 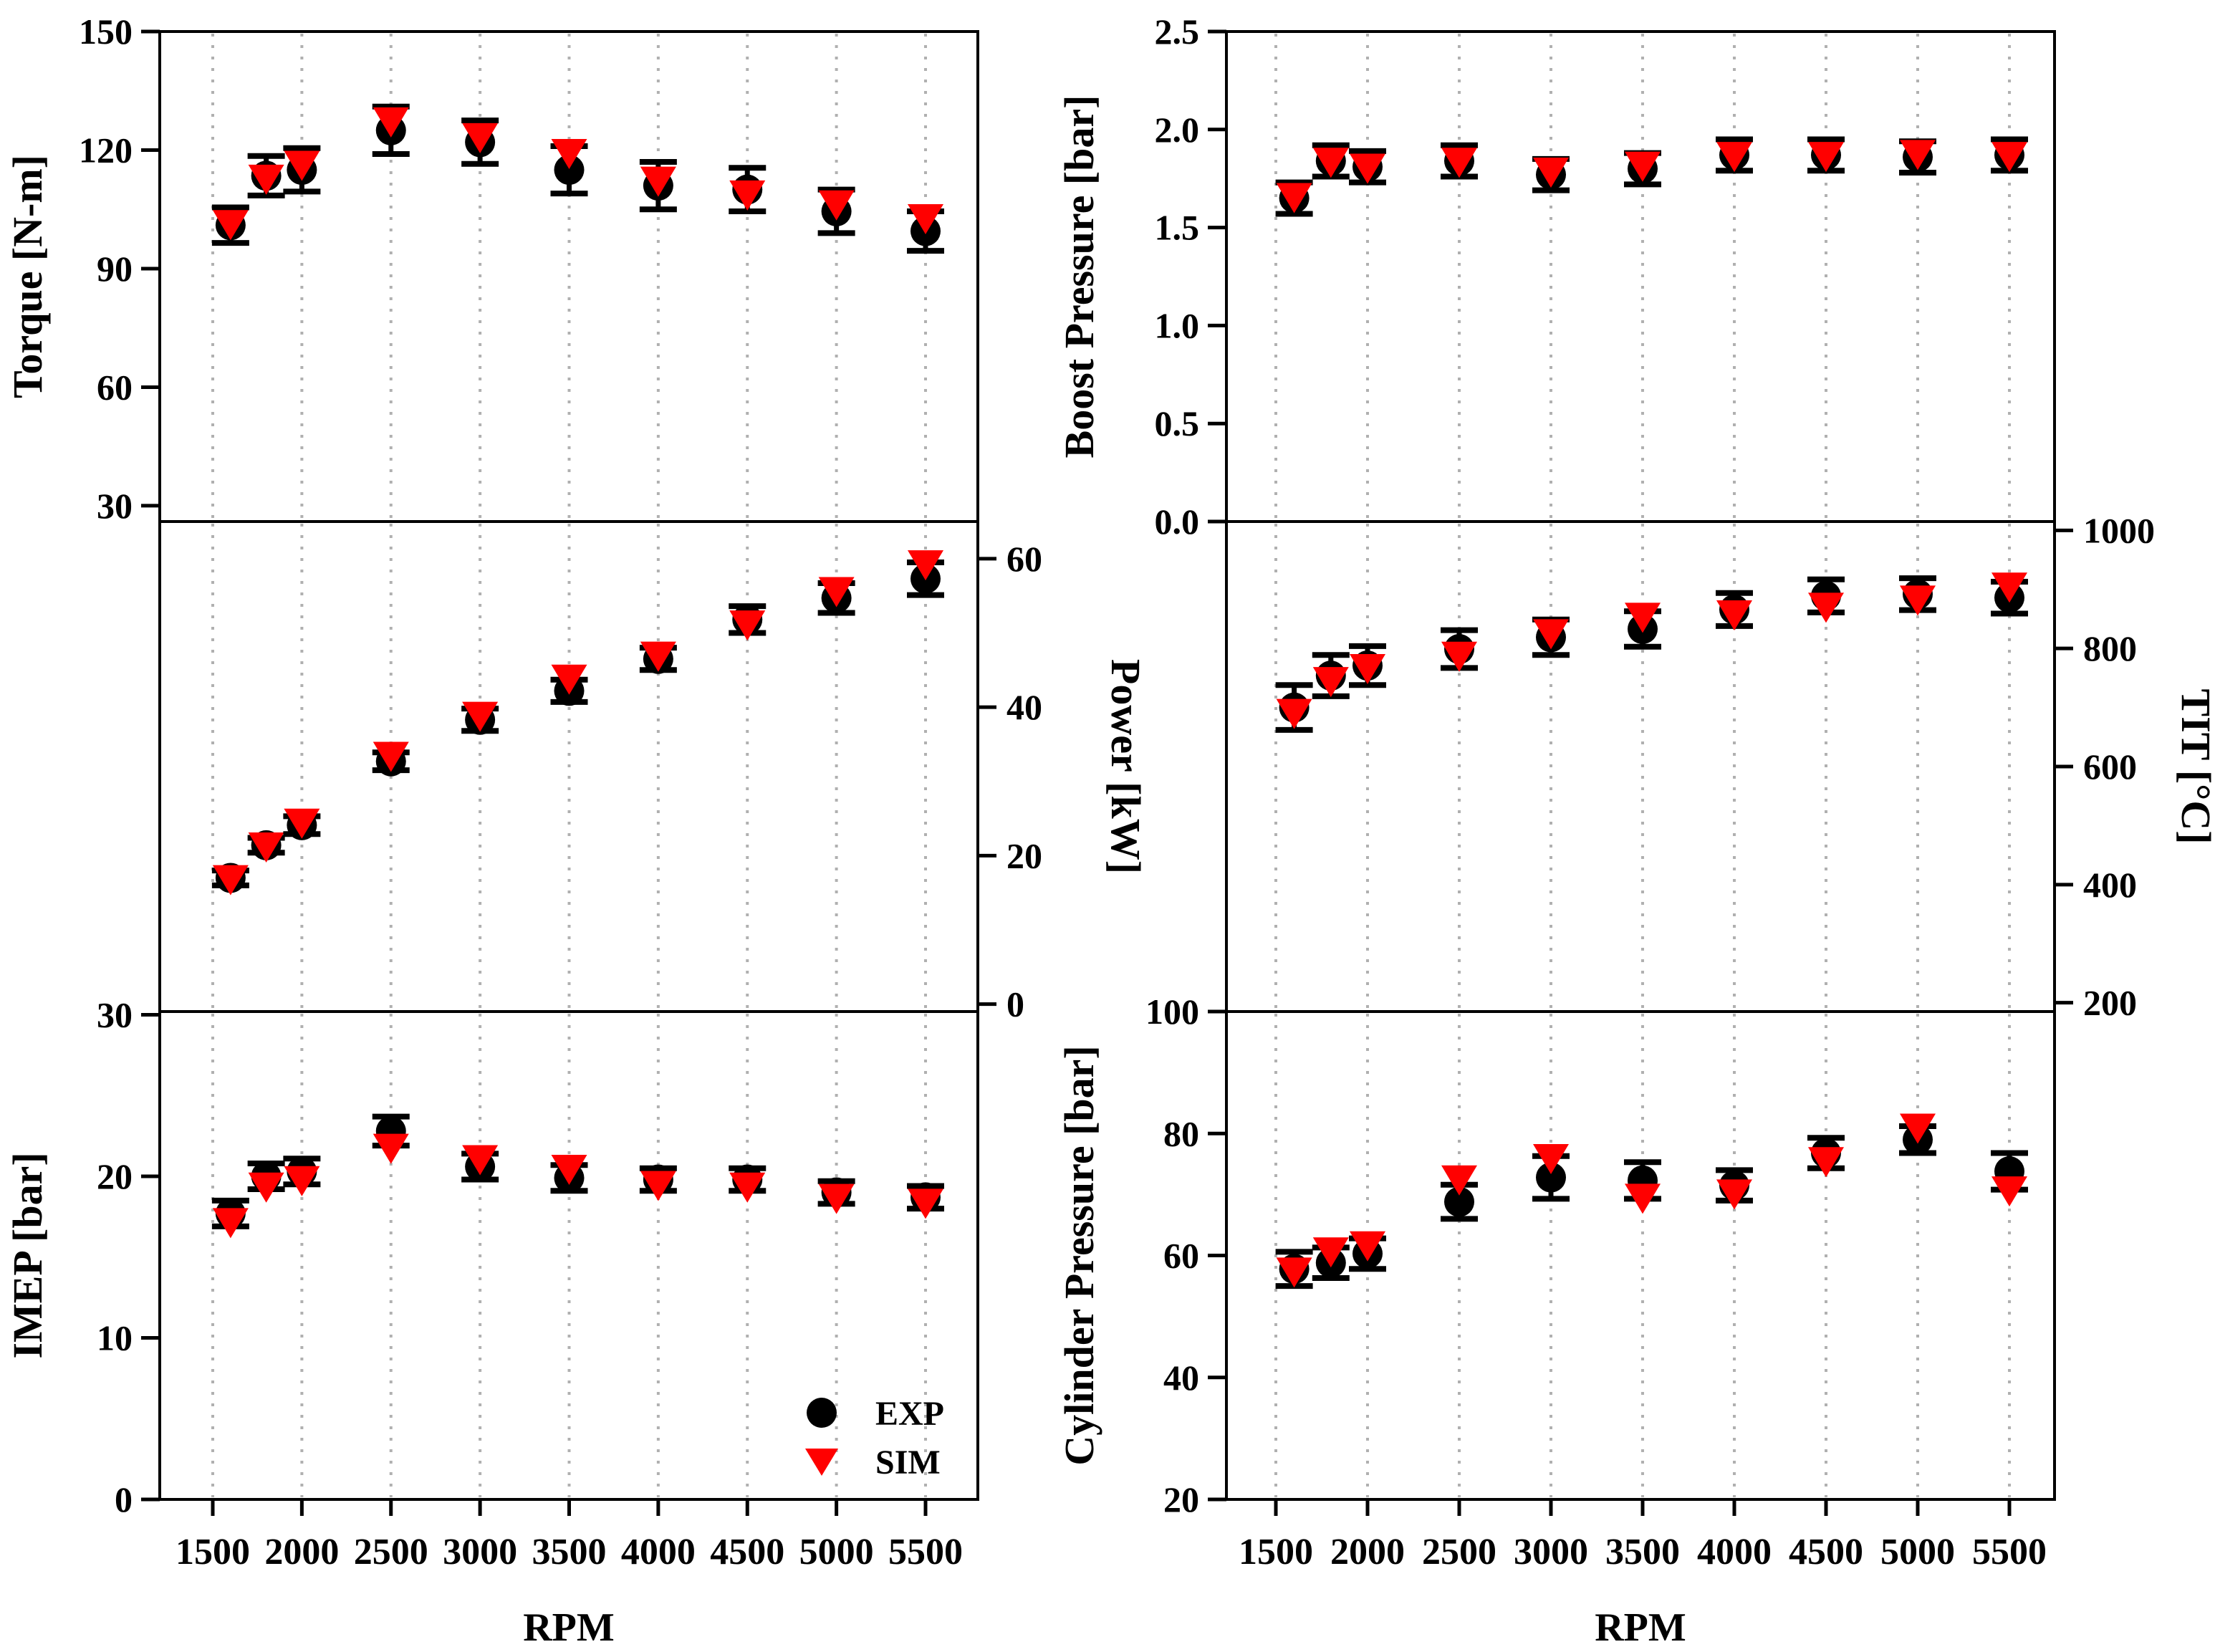 I want to click on y-tick-label: 800, so click(x=2110, y=648).